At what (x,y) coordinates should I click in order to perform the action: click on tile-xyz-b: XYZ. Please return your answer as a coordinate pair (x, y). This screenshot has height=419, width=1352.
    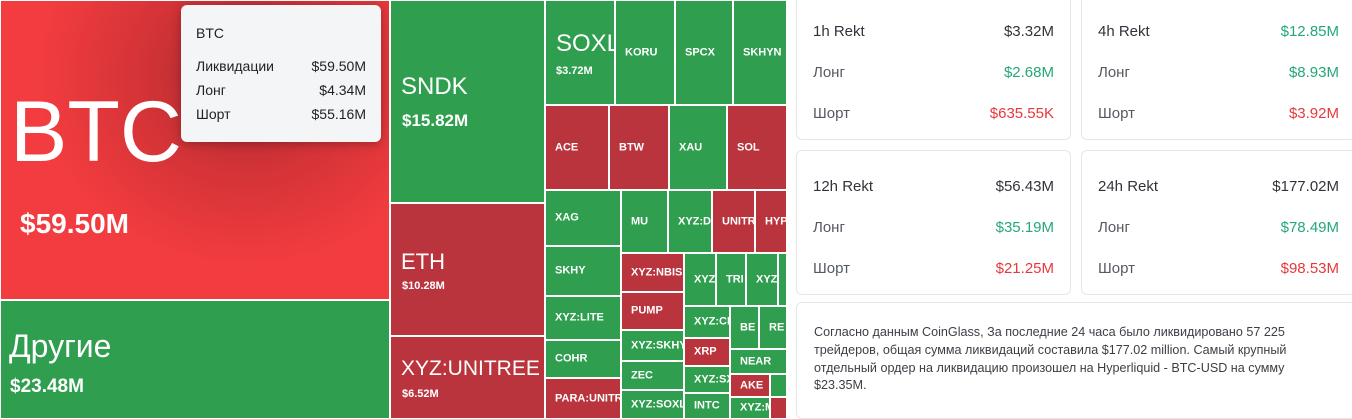
    Looking at the image, I should click on (762, 279).